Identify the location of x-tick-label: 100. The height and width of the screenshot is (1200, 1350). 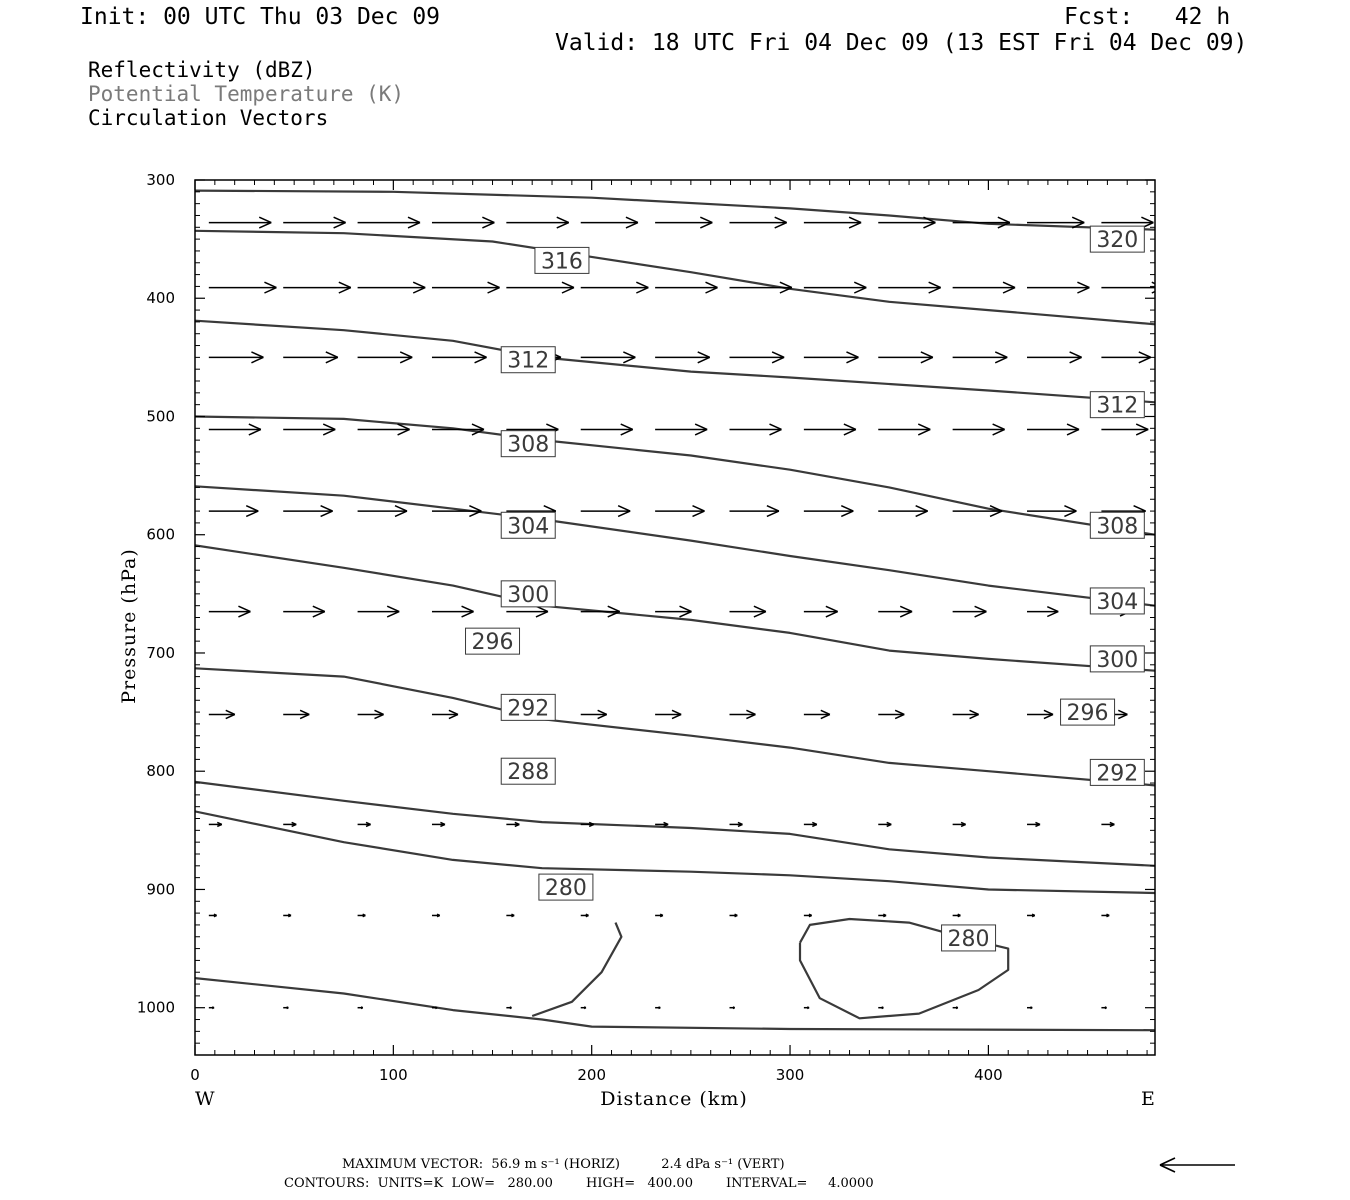
(393, 1075).